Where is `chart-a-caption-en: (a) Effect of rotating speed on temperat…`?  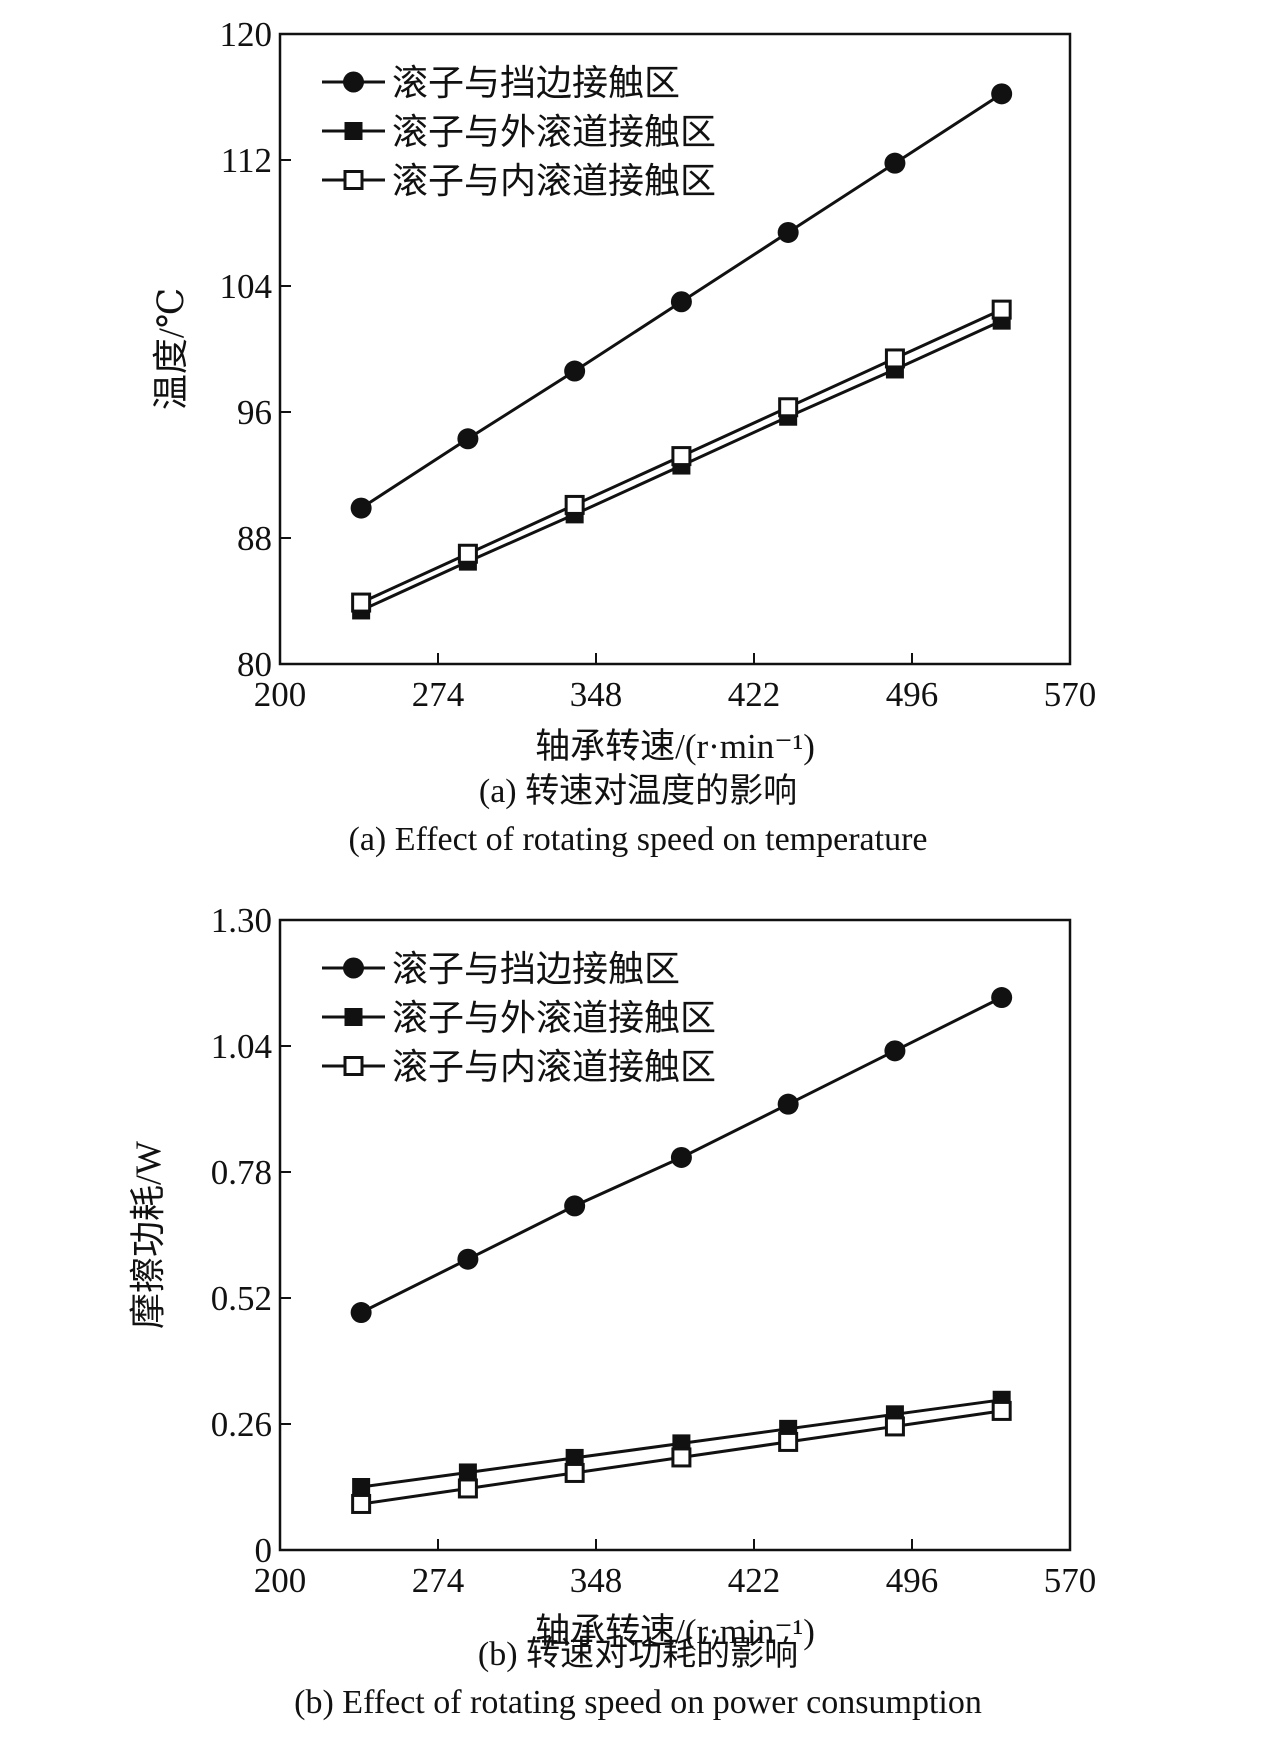 chart-a-caption-en: (a) Effect of rotating speed on temperat… is located at coordinates (638, 839).